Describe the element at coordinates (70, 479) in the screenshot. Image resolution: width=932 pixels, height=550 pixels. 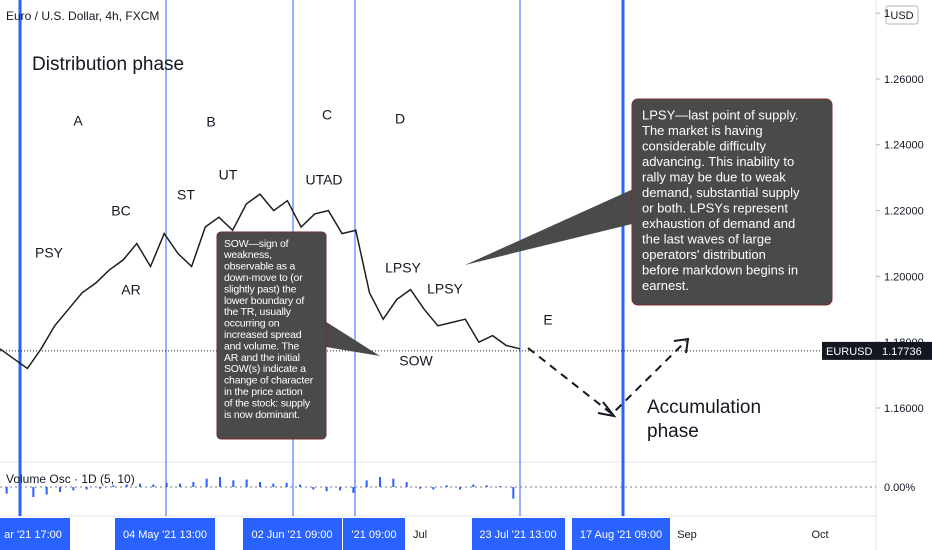
I see `volume-title: Volume Osc · 1D (5, 10)` at that location.